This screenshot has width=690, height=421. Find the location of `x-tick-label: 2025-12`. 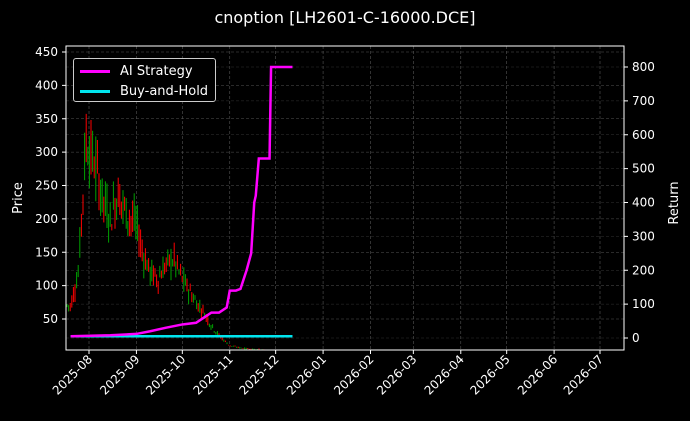

x-tick-label: 2025-12 is located at coordinates (258, 374).